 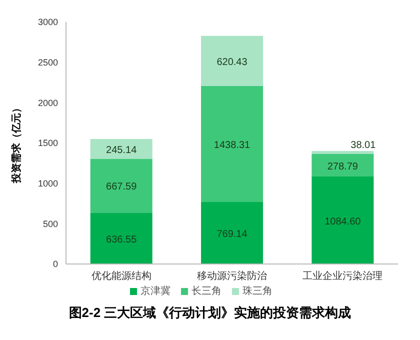 I want to click on y-tick-label: 3000, so click(x=48, y=22).